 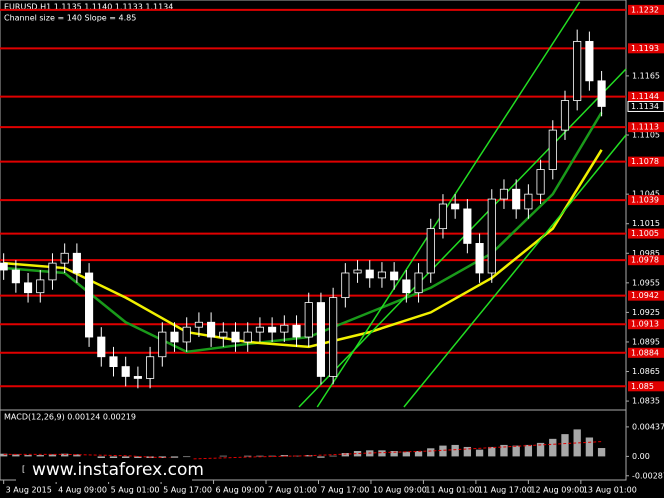 What do you see at coordinates (240, 490) in the screenshot?
I see `x-tick-label: 6 Aug 09:00` at bounding box center [240, 490].